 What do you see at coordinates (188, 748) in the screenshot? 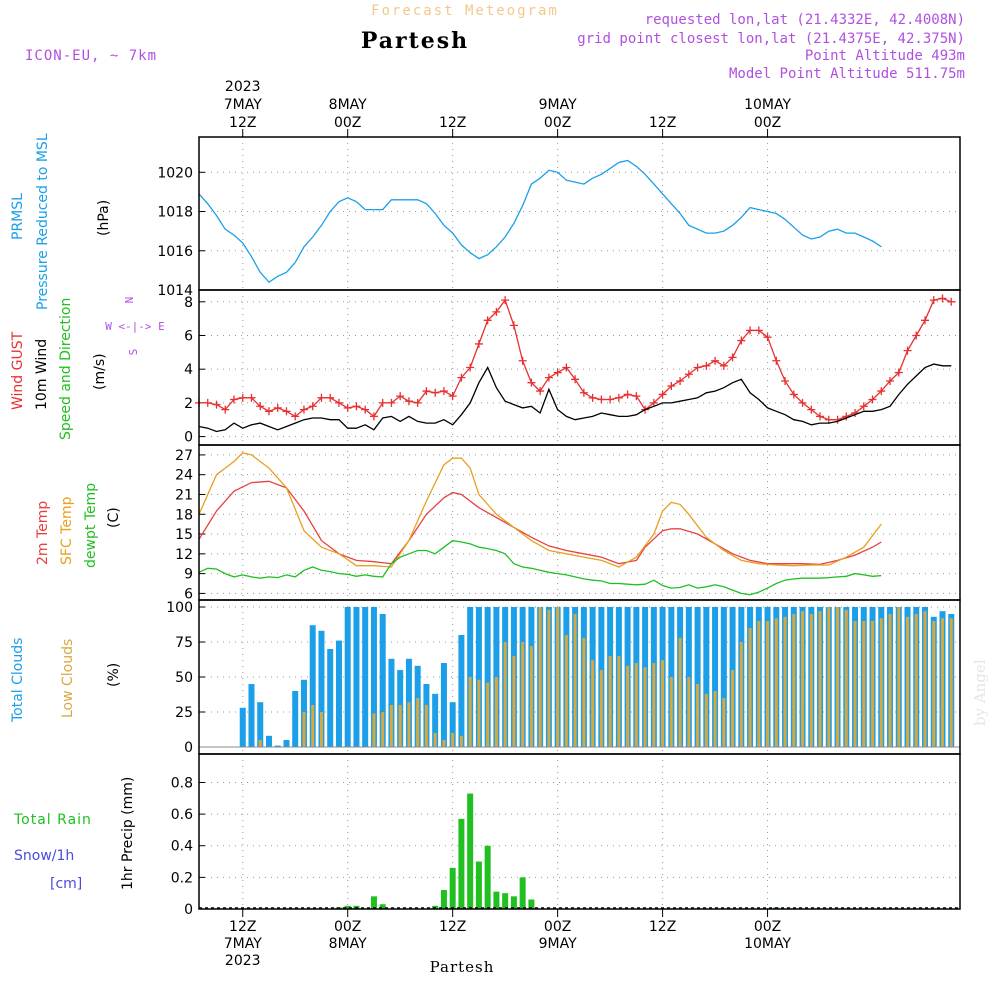
I see `ytick-label: 0` at bounding box center [188, 748].